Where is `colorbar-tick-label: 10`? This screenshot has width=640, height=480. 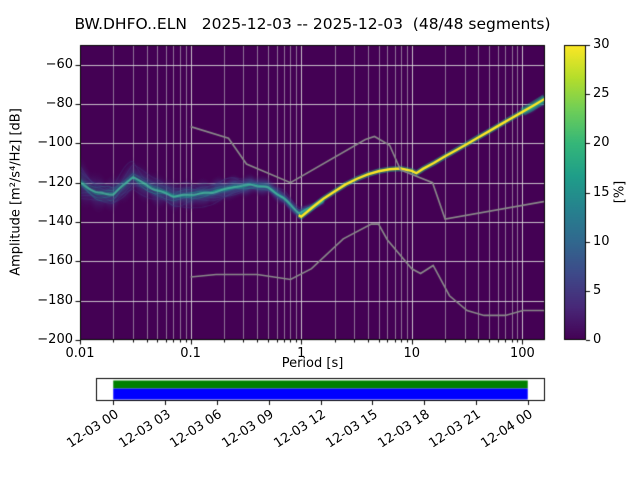 colorbar-tick-label: 10 is located at coordinates (601, 241).